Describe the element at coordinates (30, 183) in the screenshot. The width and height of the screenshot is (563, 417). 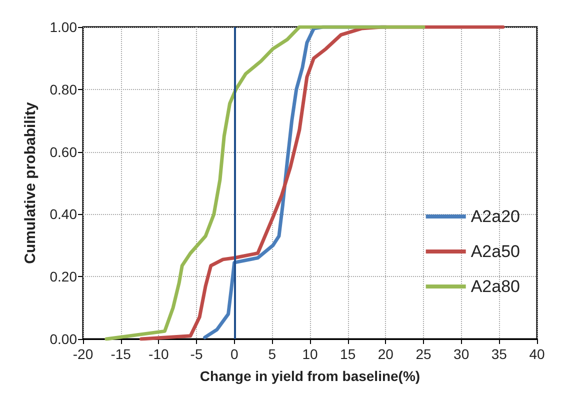
I see `y-axis-title: Cumulative probability` at that location.